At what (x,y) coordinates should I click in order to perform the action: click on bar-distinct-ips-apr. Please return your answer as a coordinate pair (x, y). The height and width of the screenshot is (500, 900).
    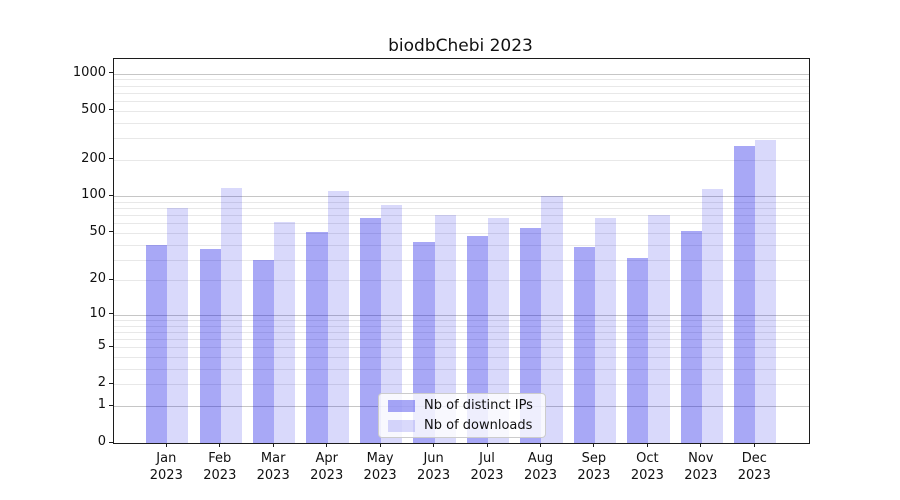
    Looking at the image, I should click on (317, 337).